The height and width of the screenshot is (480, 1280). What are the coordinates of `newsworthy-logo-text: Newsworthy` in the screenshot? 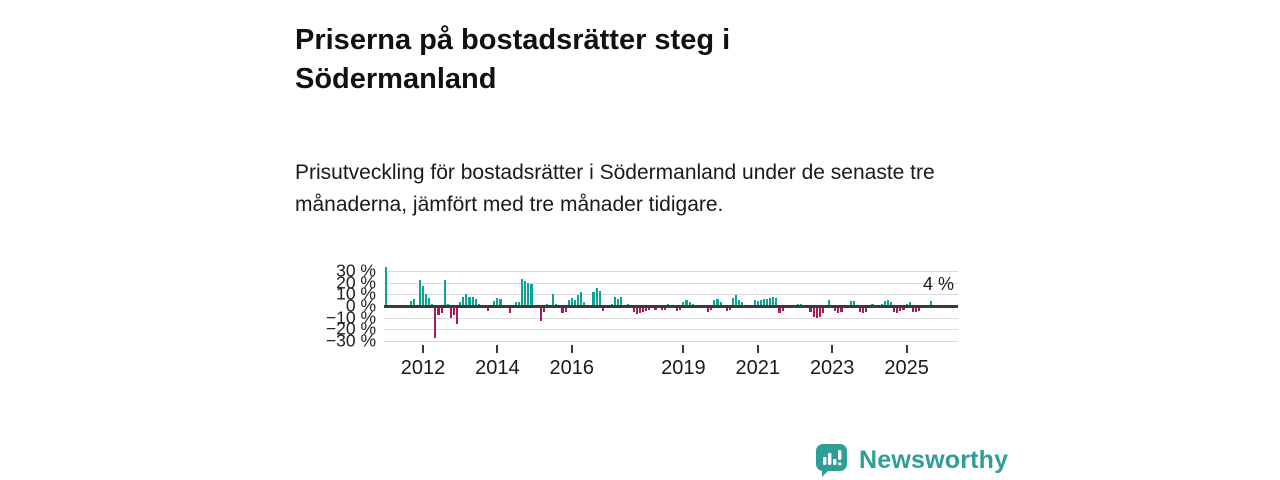 It's located at (934, 459).